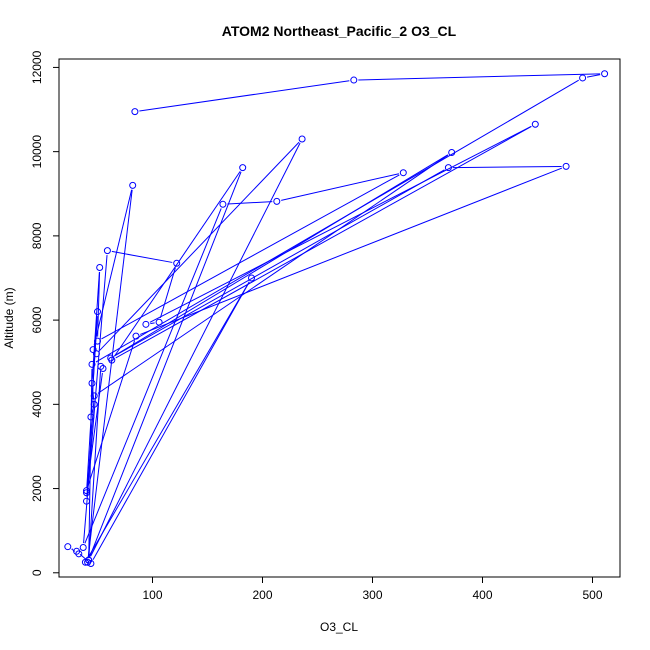  Describe the element at coordinates (339, 31) in the screenshot. I see `chart-title: ATOM2 Northeast_Pacific_2 O3_CL` at that location.